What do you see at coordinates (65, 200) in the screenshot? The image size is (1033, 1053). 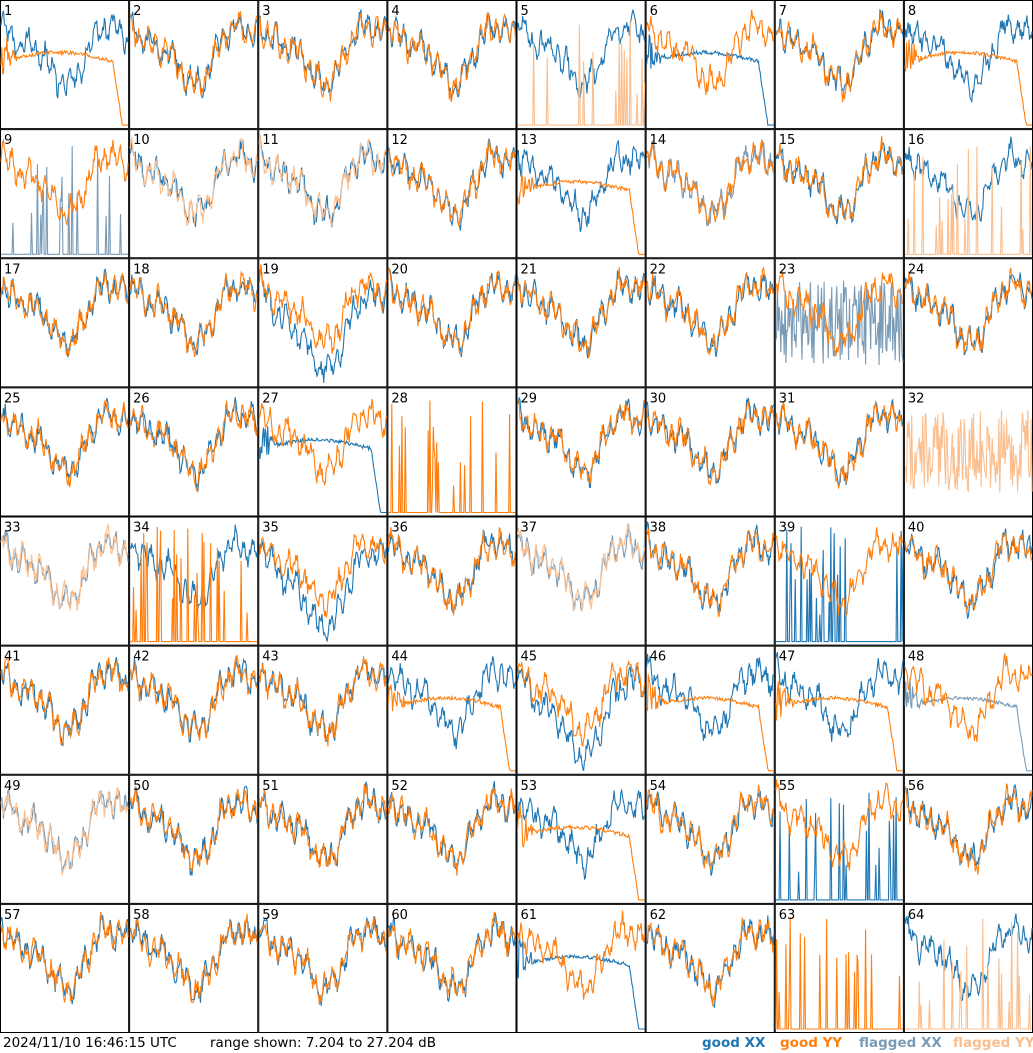 I see `tile-9-xx-trace` at bounding box center [65, 200].